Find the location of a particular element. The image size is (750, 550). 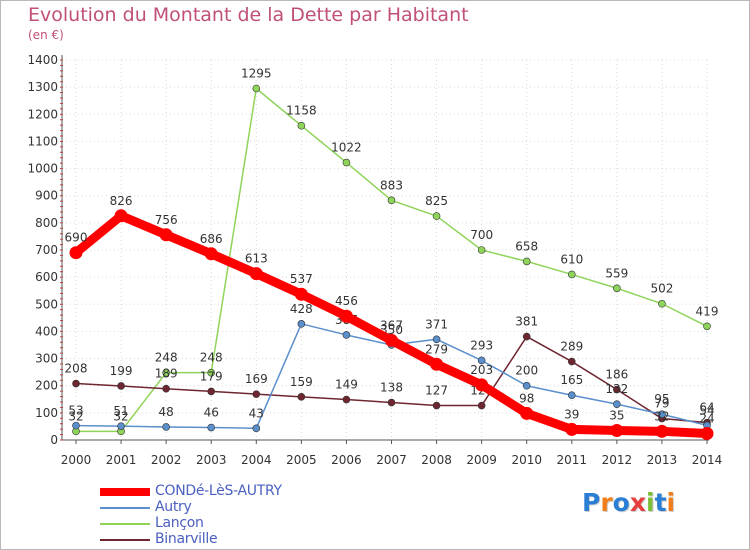

data-label: 293 is located at coordinates (481, 345).